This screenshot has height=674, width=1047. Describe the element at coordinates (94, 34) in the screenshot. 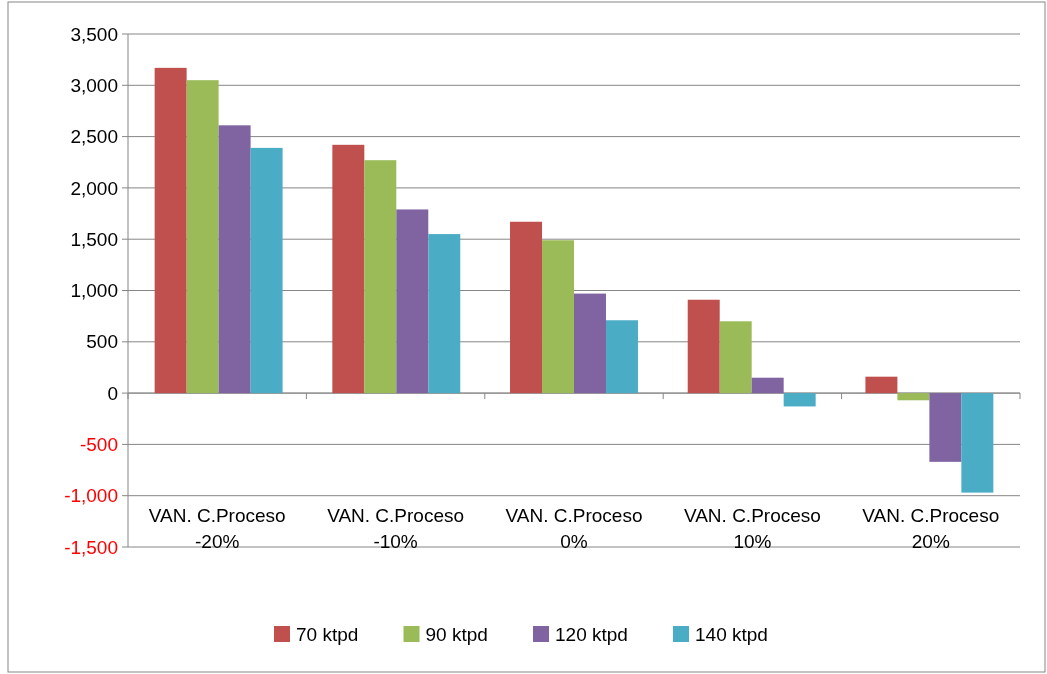

I see `y-tick-label: 3,500` at that location.